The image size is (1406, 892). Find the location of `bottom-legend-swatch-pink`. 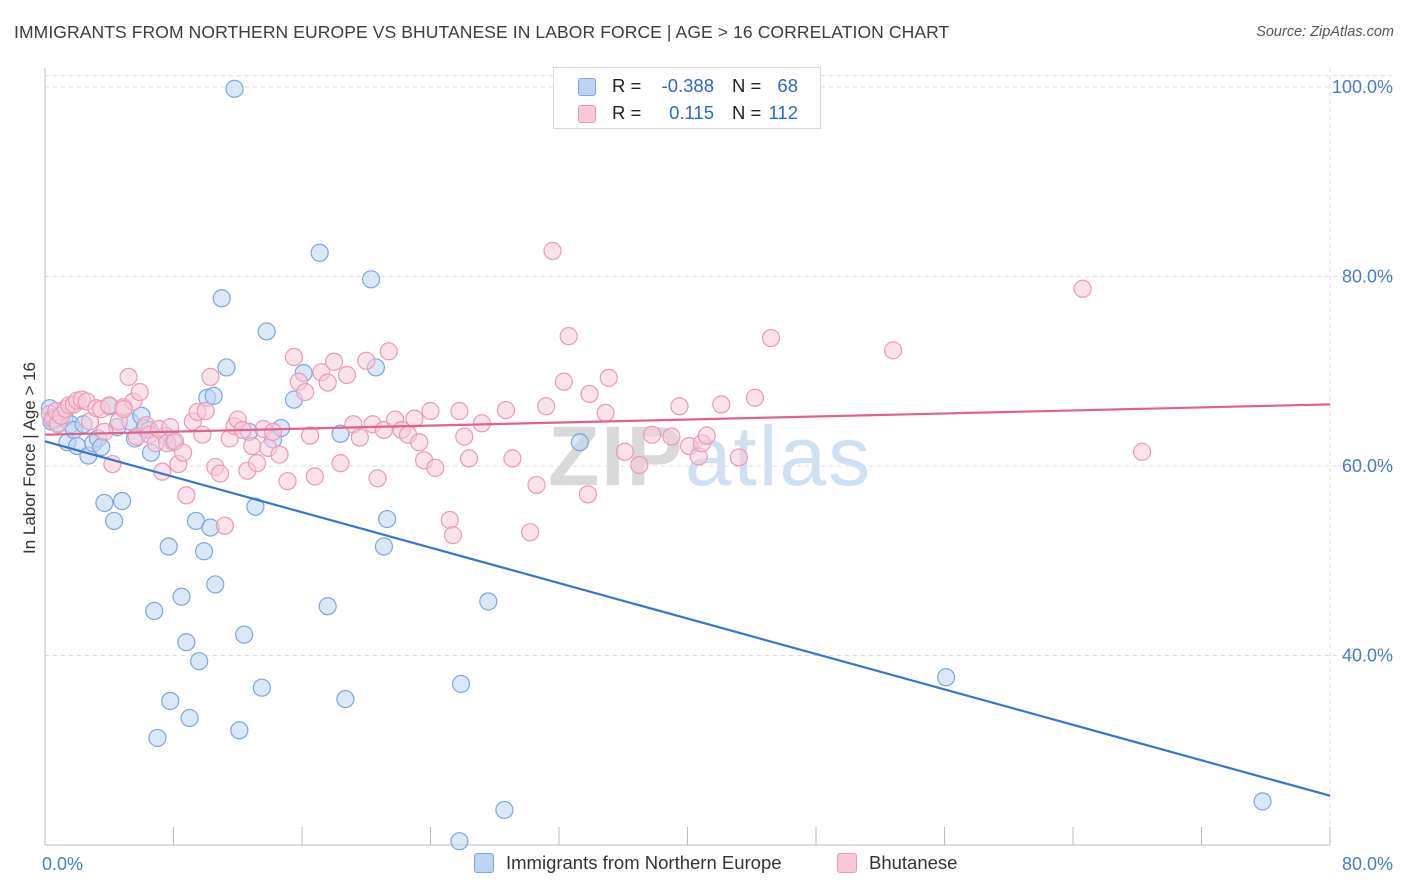

bottom-legend-swatch-pink is located at coordinates (847, 863).